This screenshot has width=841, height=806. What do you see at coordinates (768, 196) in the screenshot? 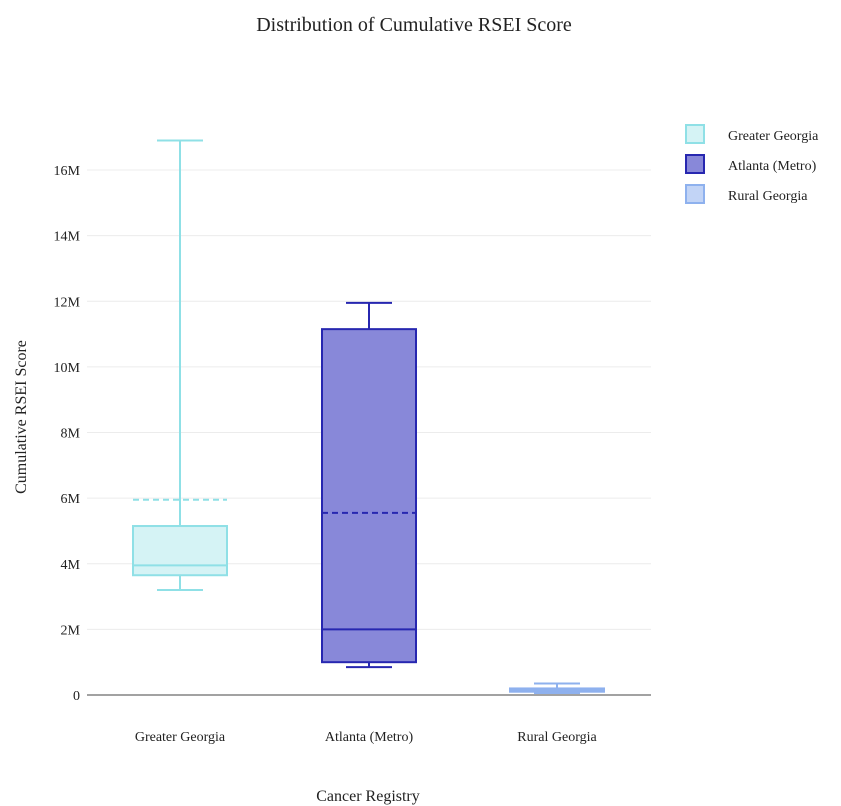
I see `legend-label: Rural Georgia` at bounding box center [768, 196].